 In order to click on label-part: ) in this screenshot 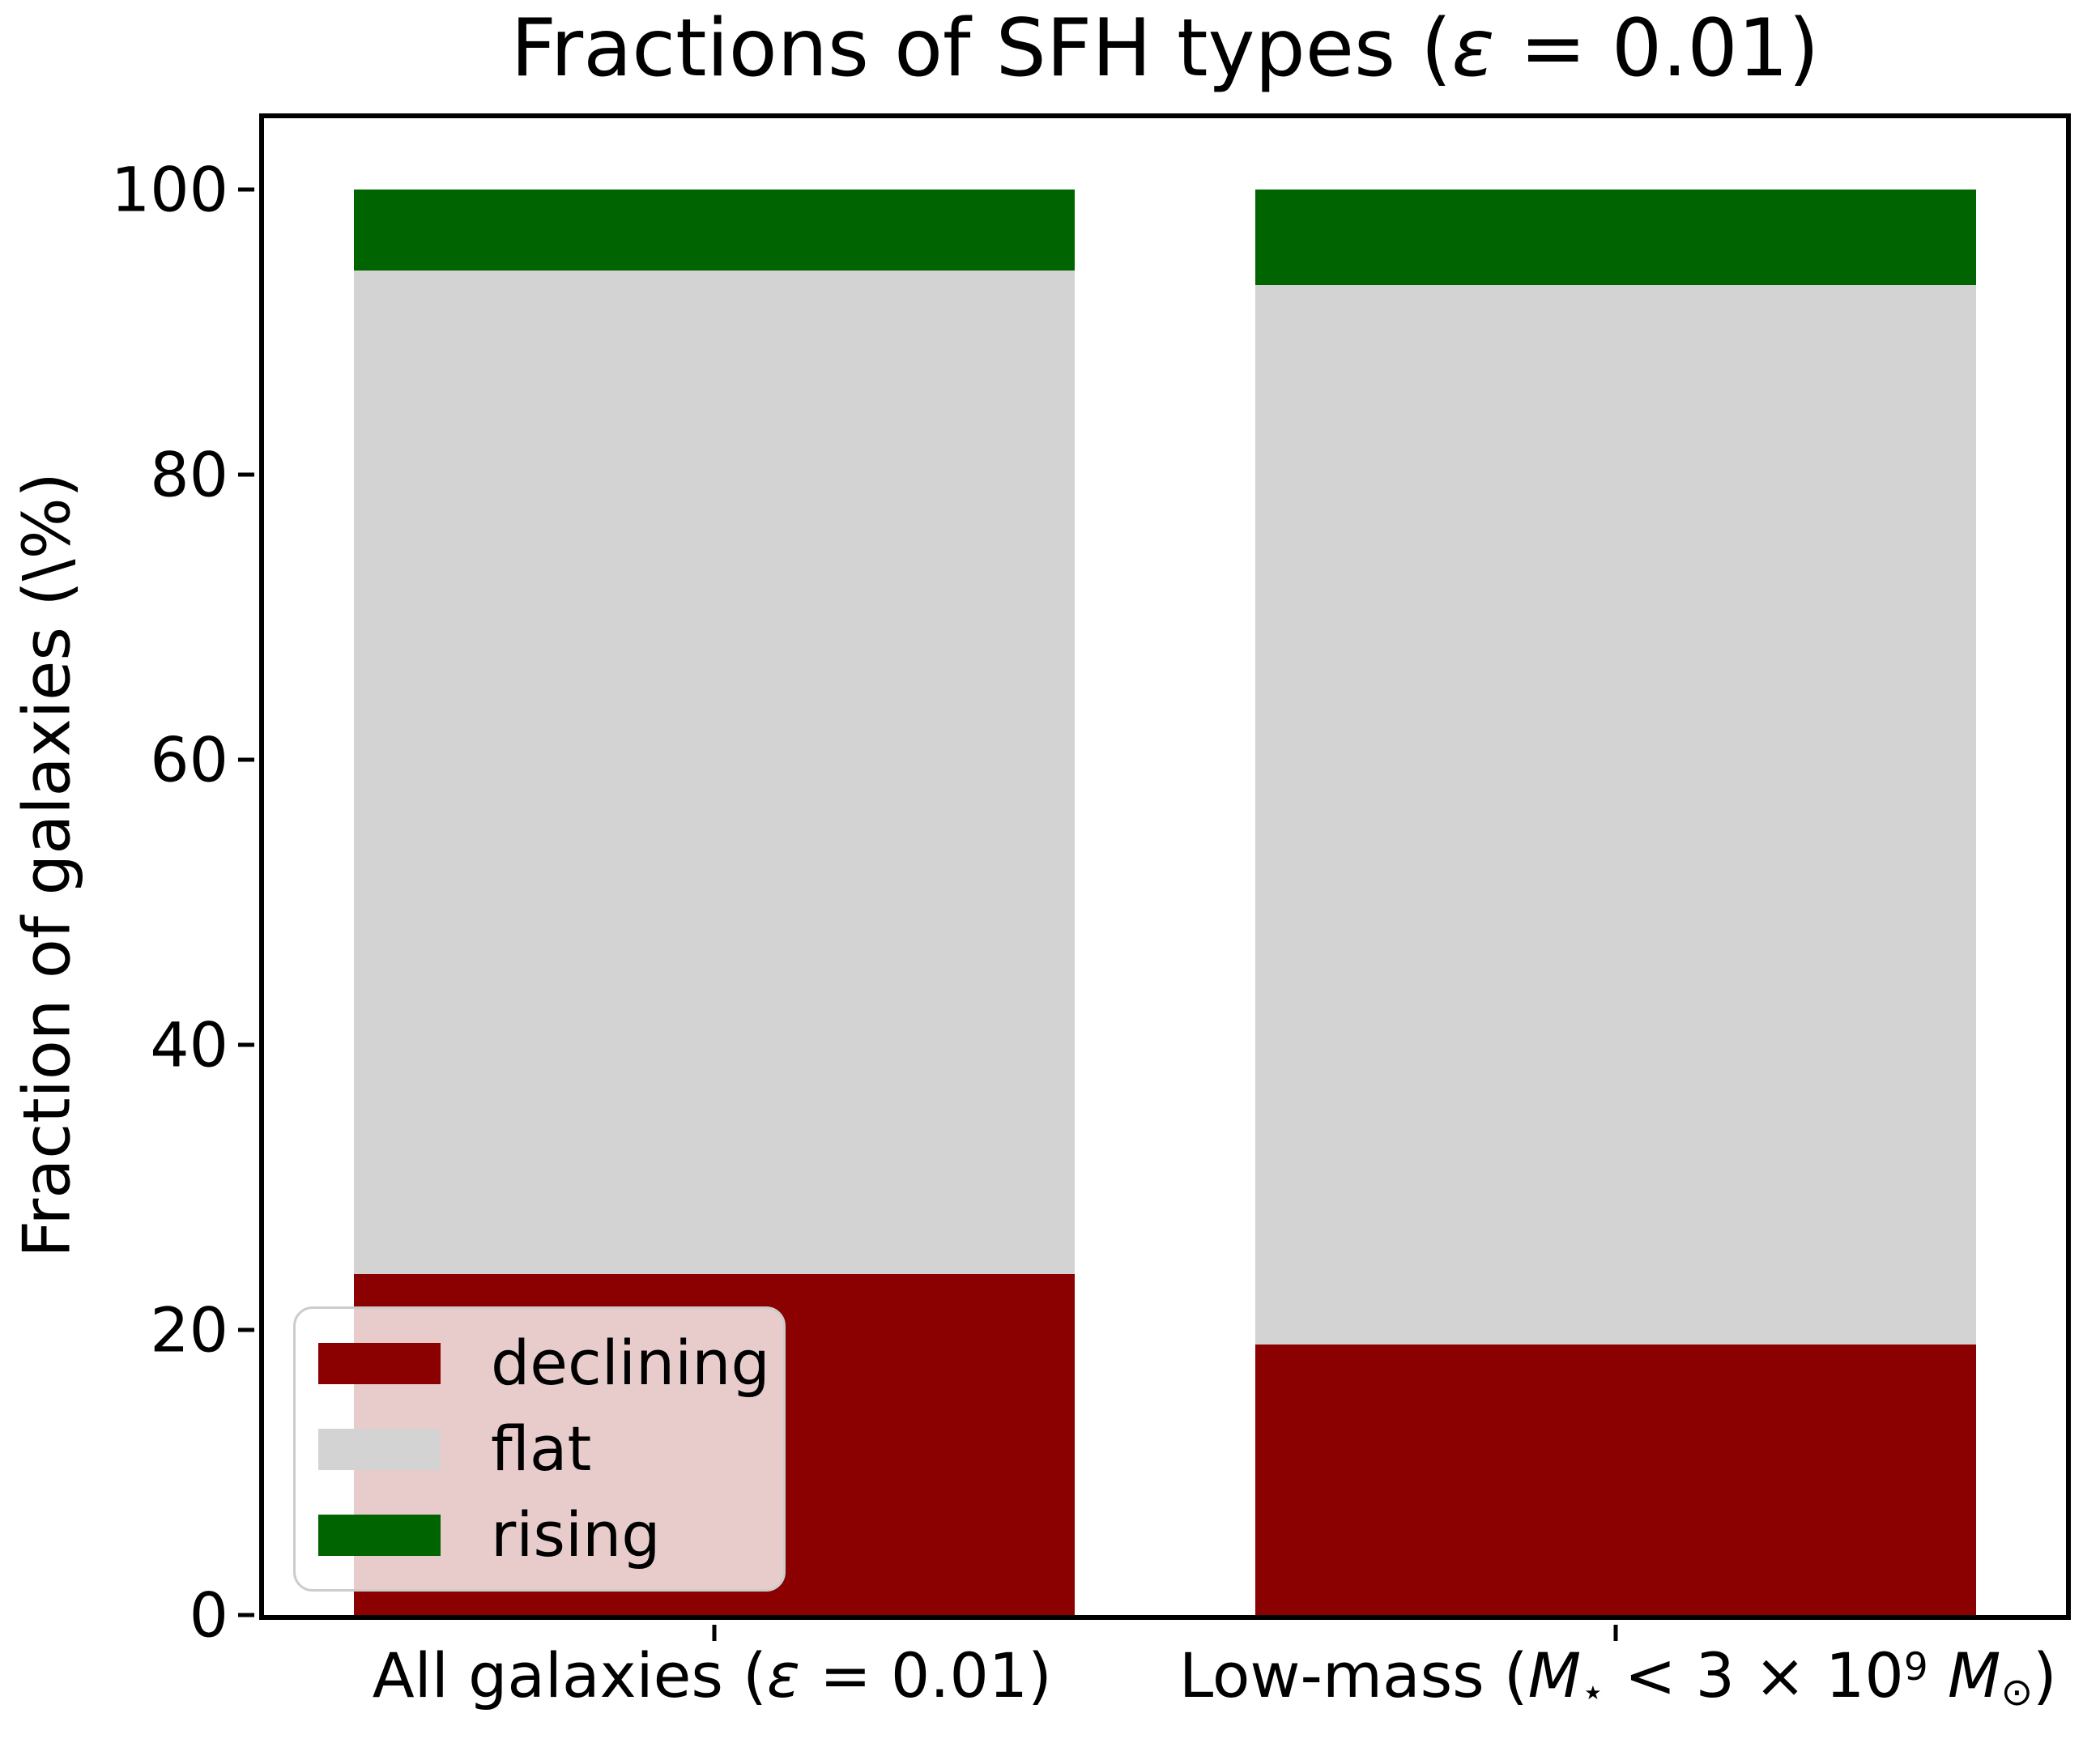, I will do `click(2044, 1675)`.